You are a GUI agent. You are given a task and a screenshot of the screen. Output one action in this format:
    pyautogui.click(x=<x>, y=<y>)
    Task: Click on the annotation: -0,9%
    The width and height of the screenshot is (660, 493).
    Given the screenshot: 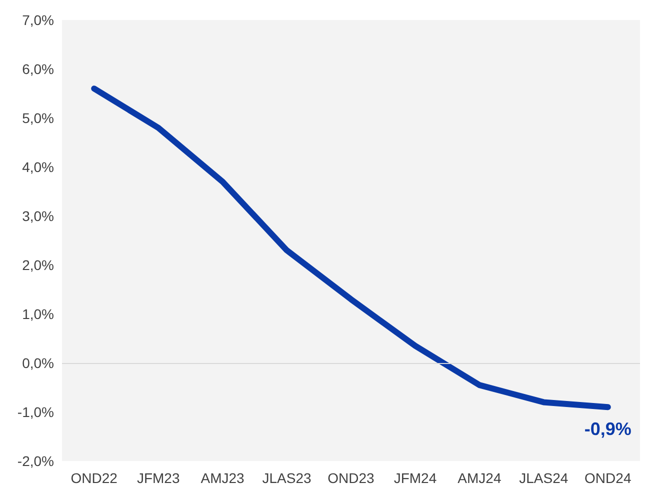 What is the action you would take?
    pyautogui.click(x=608, y=429)
    